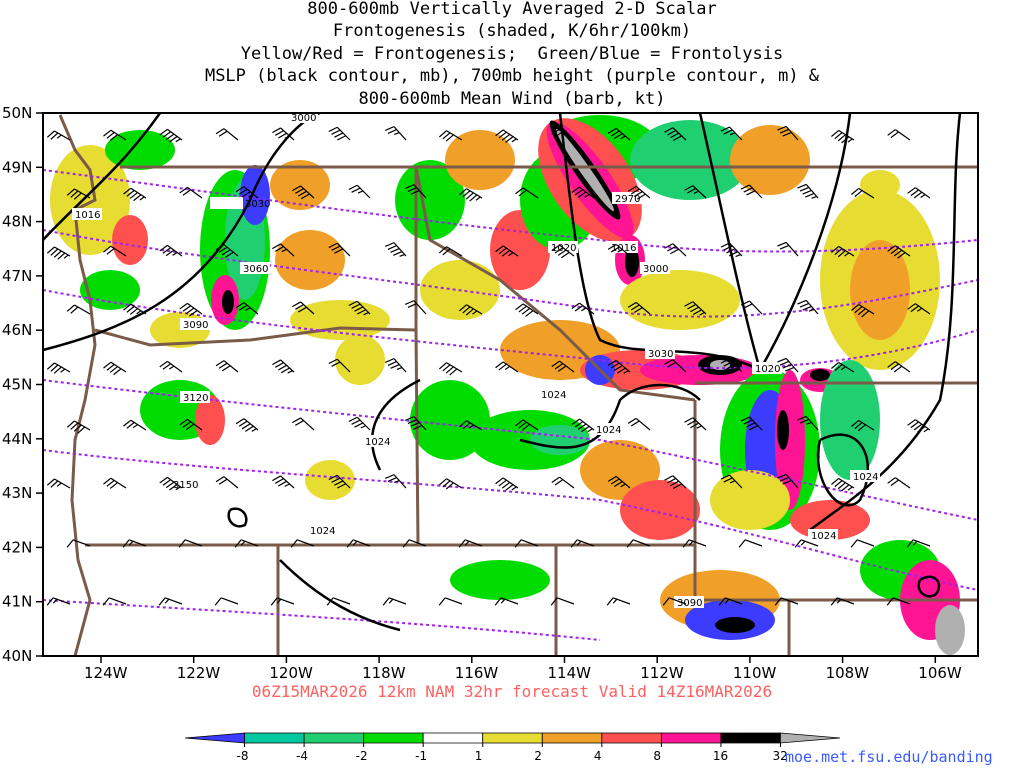 The height and width of the screenshot is (768, 1024). I want to click on lat-label: 42N, so click(17, 547).